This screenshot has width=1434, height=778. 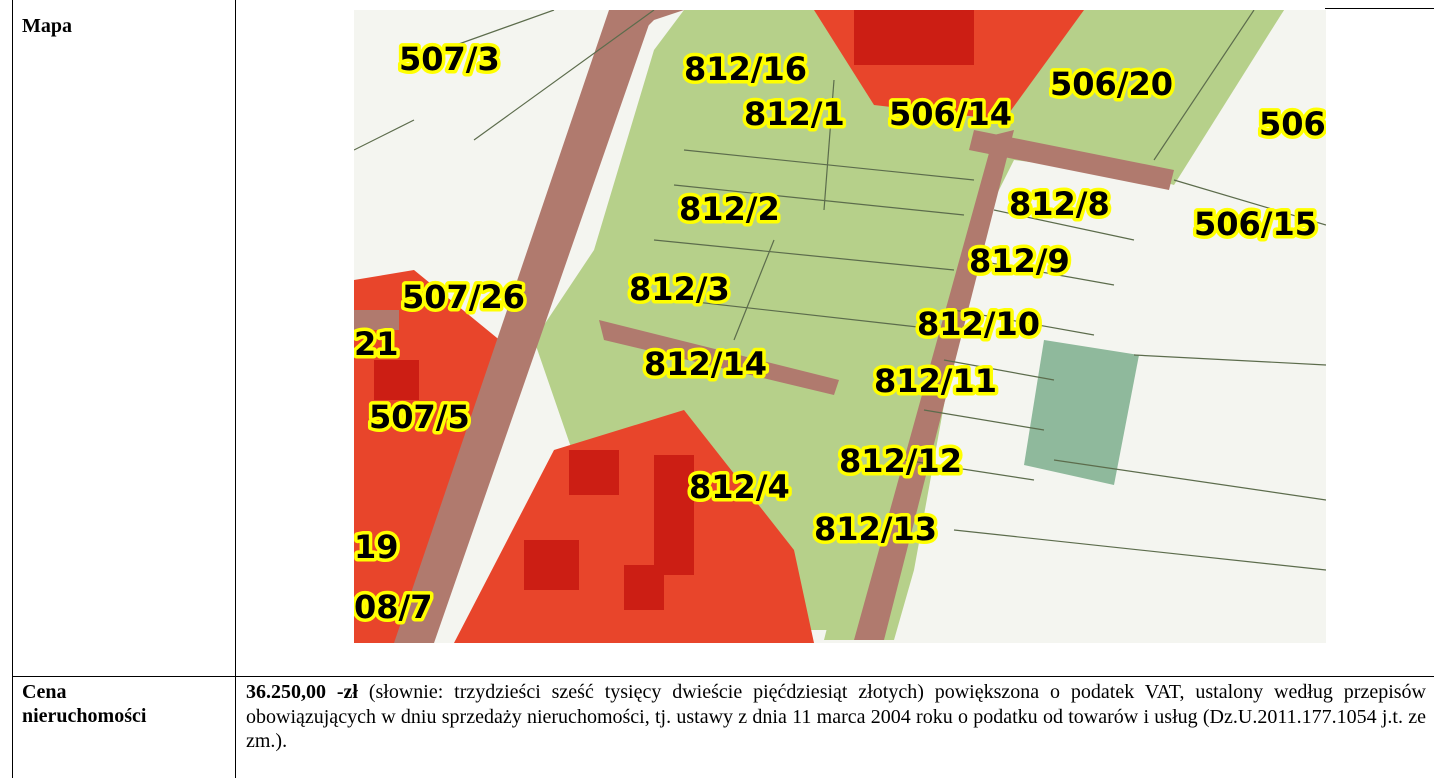 What do you see at coordinates (679, 289) in the screenshot?
I see `parcel-label: 812/3` at bounding box center [679, 289].